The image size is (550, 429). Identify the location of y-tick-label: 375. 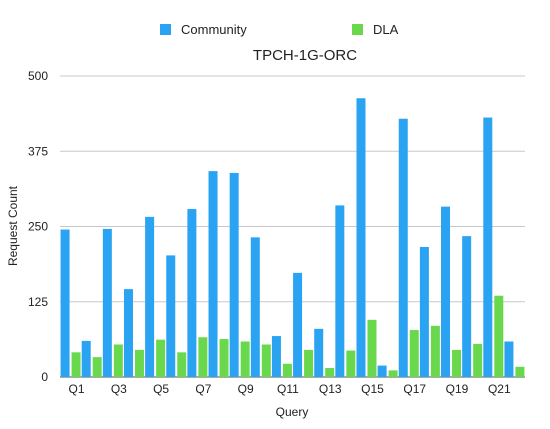
(38, 151).